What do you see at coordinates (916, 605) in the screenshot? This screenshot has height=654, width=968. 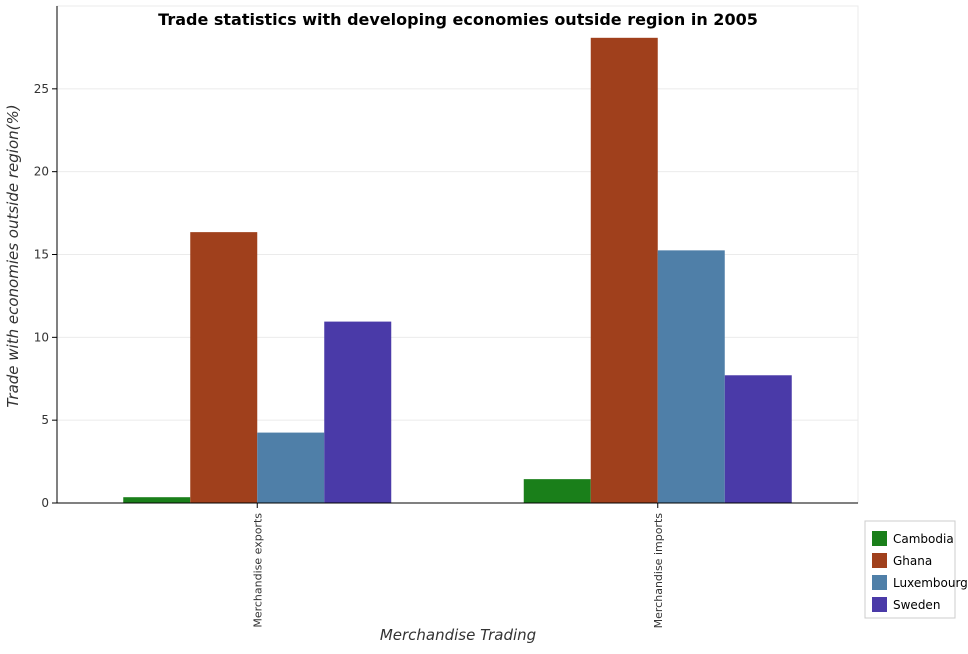 I see `legend-label-sweden: Sweden` at bounding box center [916, 605].